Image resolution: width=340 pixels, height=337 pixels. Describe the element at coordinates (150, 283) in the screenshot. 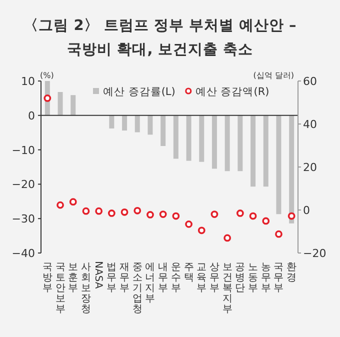

I see `x-tick-label: 에너지부` at that location.